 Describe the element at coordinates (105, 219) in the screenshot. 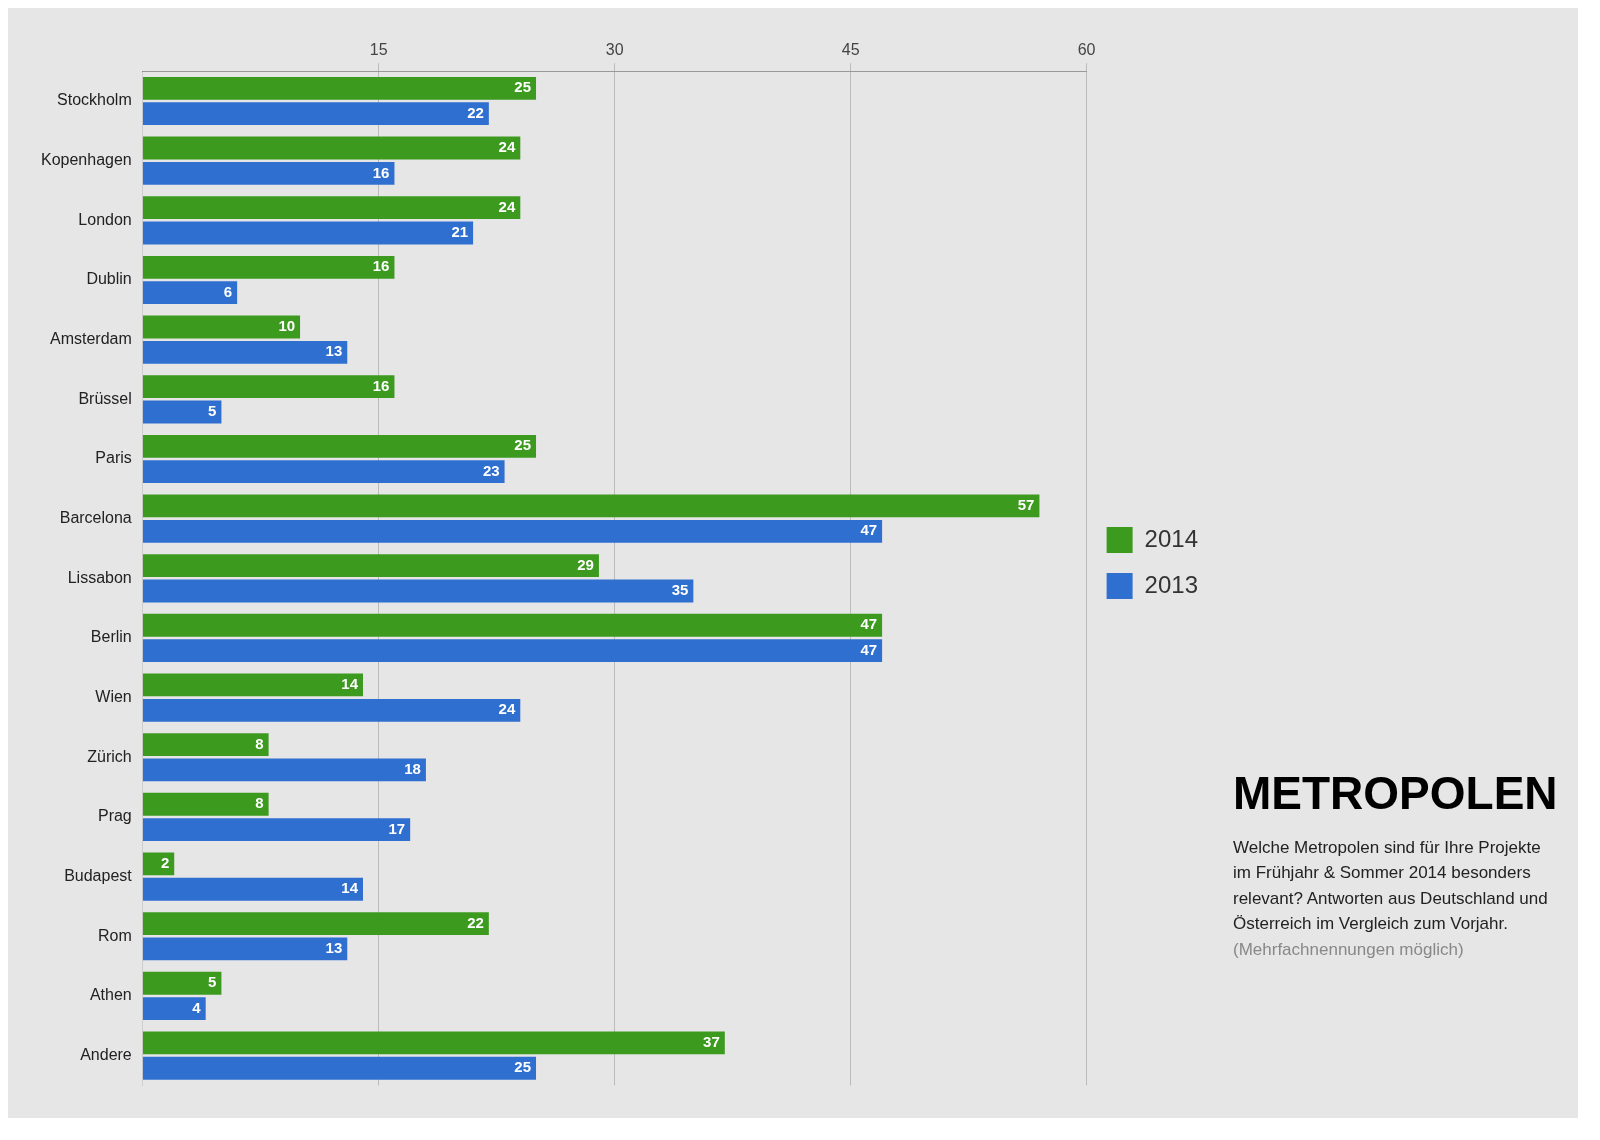

I see `y-tick-label: London` at that location.